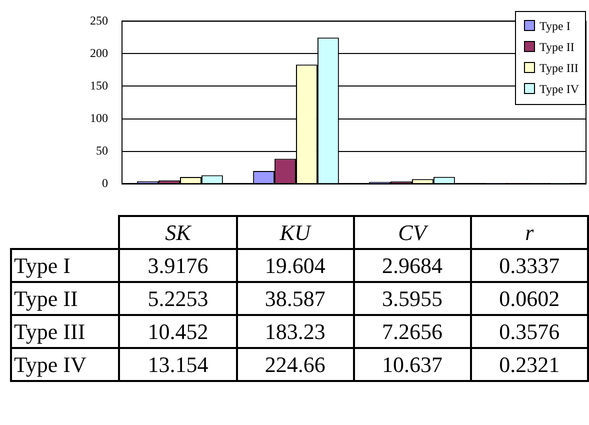 The image size is (589, 425). I want to click on y-tick-label: 0, so click(105, 183).